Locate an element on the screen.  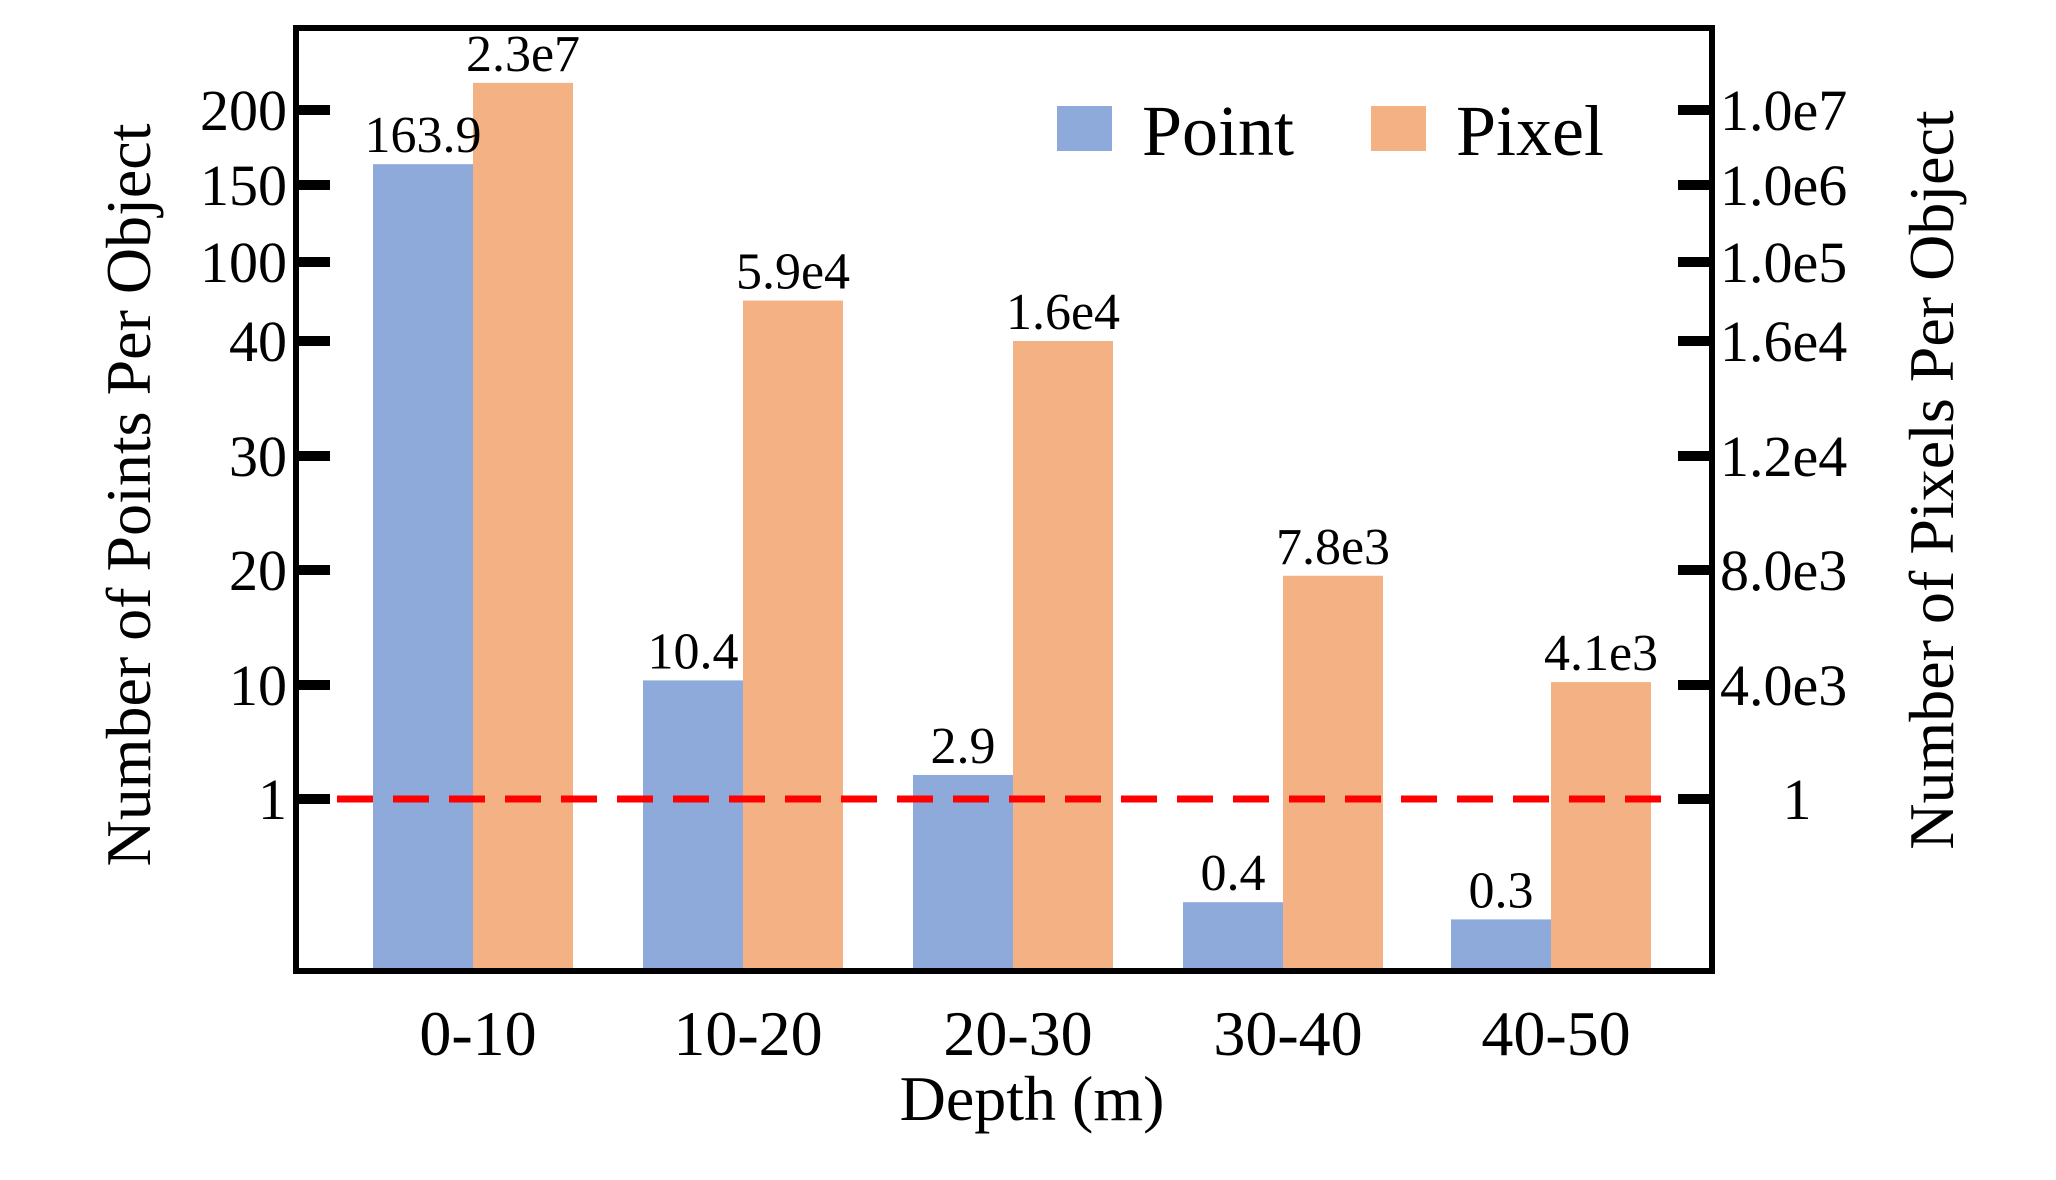
data-label-point-10-20: 10.4 is located at coordinates (693, 651).